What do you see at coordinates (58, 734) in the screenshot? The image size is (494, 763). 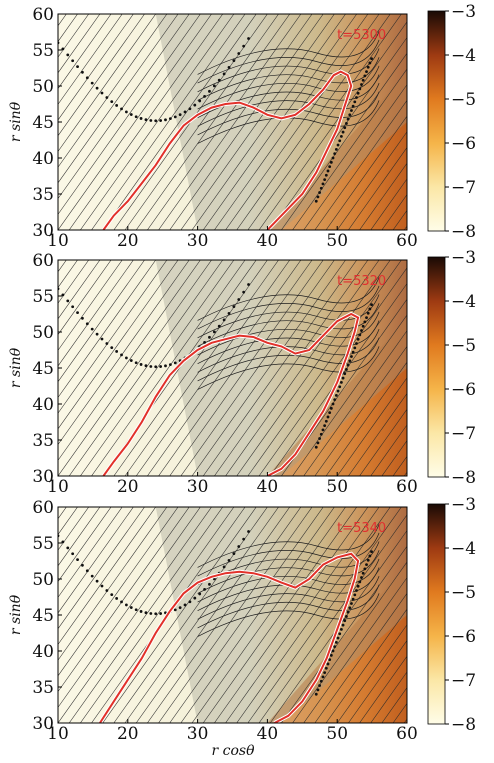 I see `x-tick-label: 10` at bounding box center [58, 734].